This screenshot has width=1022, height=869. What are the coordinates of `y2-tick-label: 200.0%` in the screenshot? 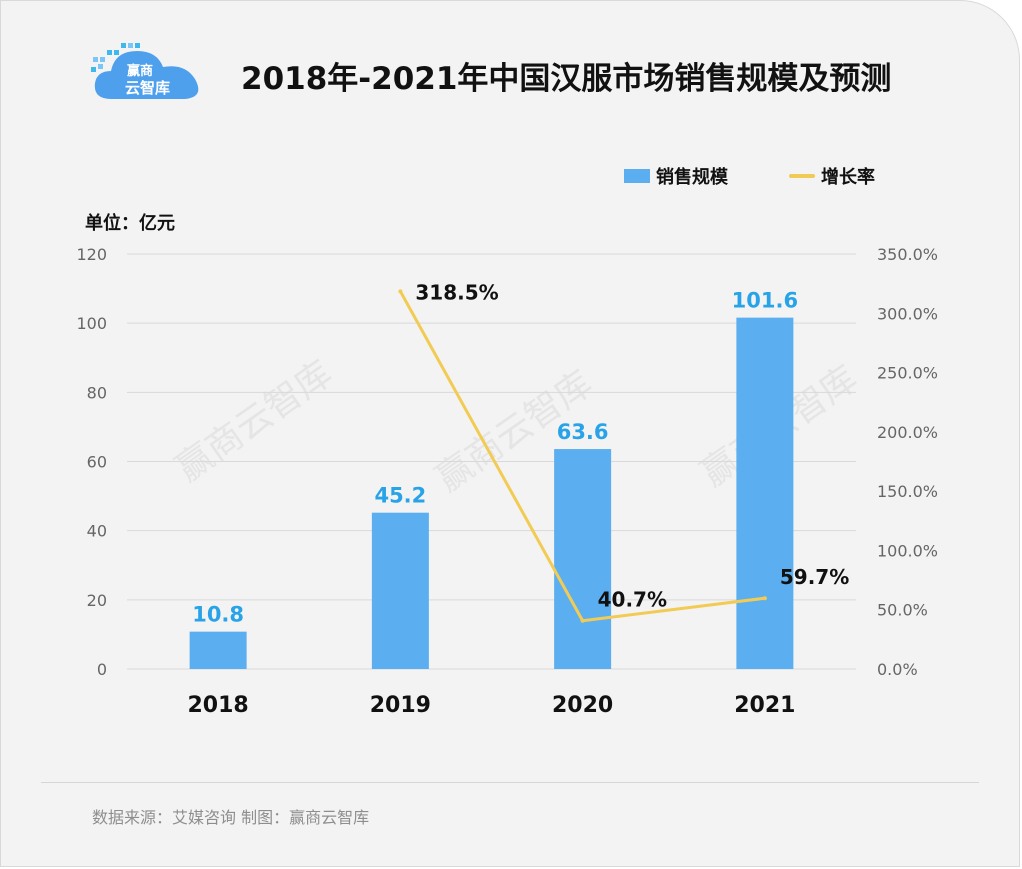 It's located at (907, 432).